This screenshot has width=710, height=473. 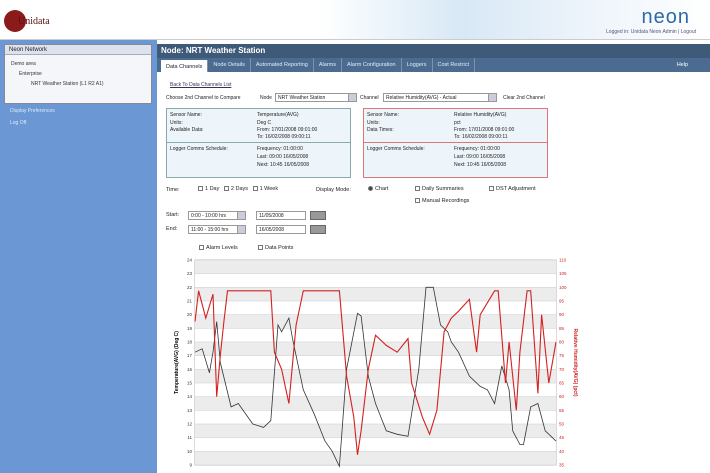 I want to click on y2-tick-label: 60, so click(x=562, y=396).